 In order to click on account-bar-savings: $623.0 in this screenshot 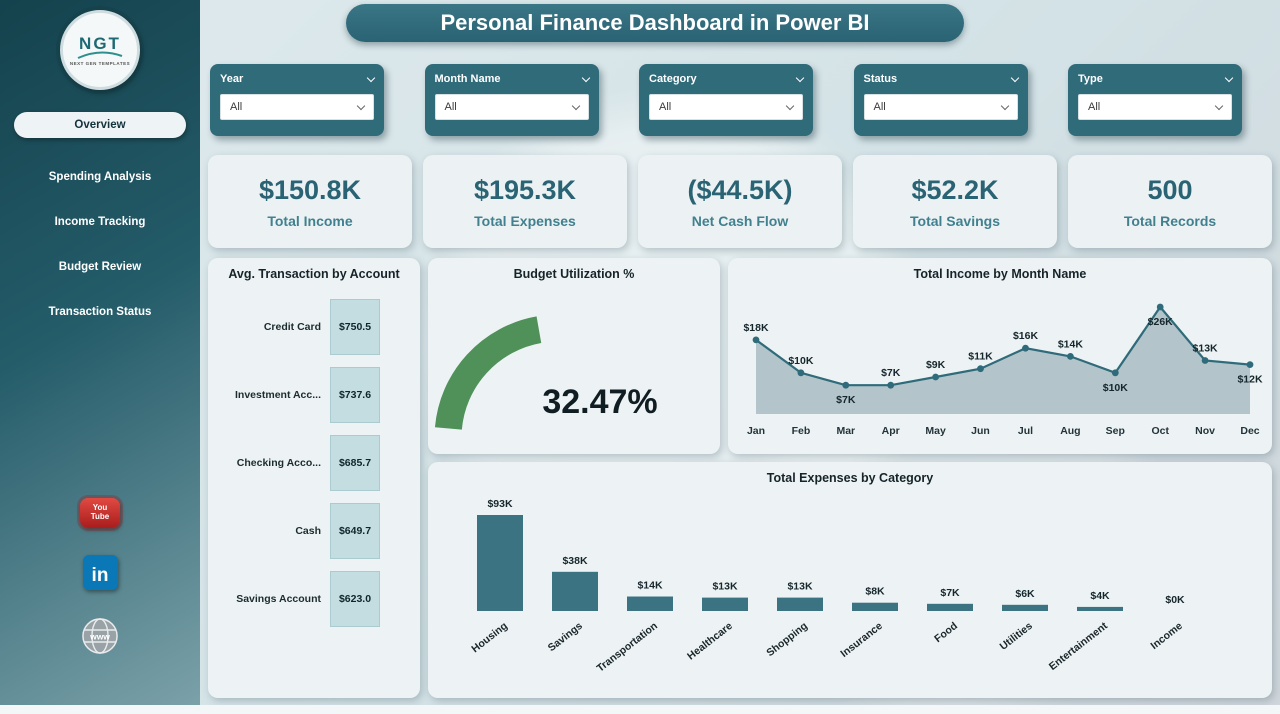, I will do `click(355, 599)`.